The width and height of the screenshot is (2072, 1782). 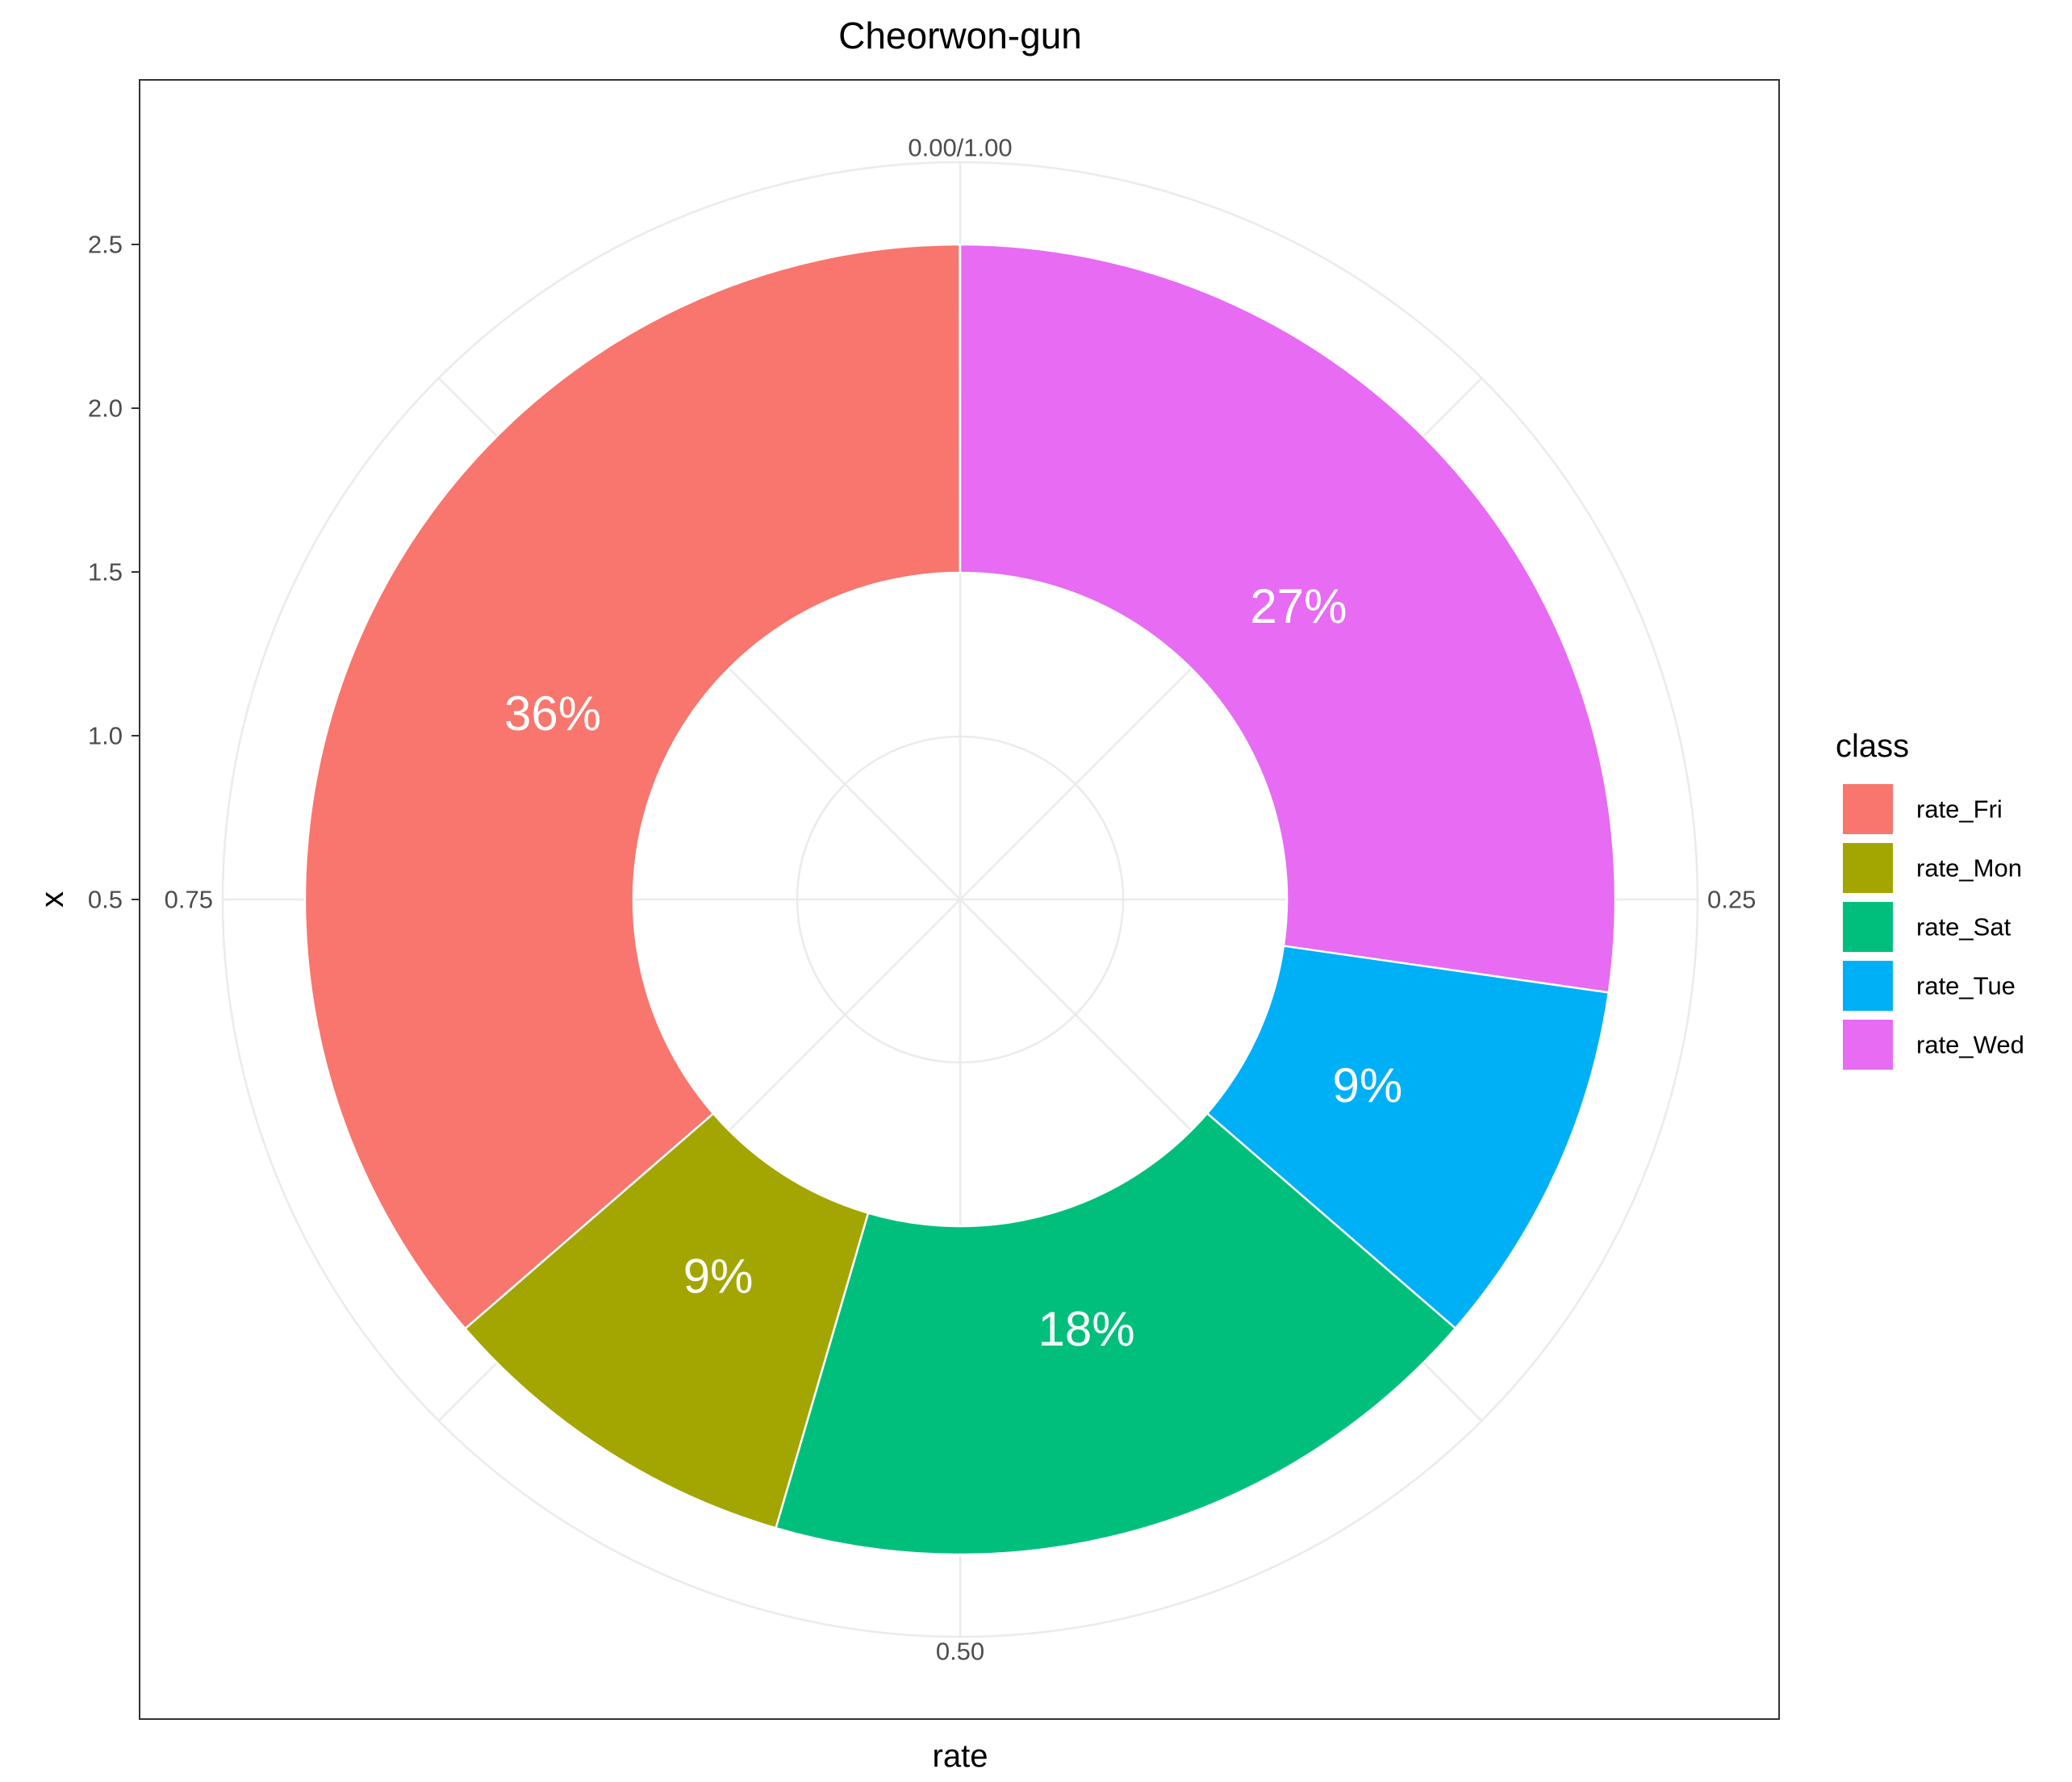 I want to click on radial-tick-label-0: 0.5, so click(x=105, y=900).